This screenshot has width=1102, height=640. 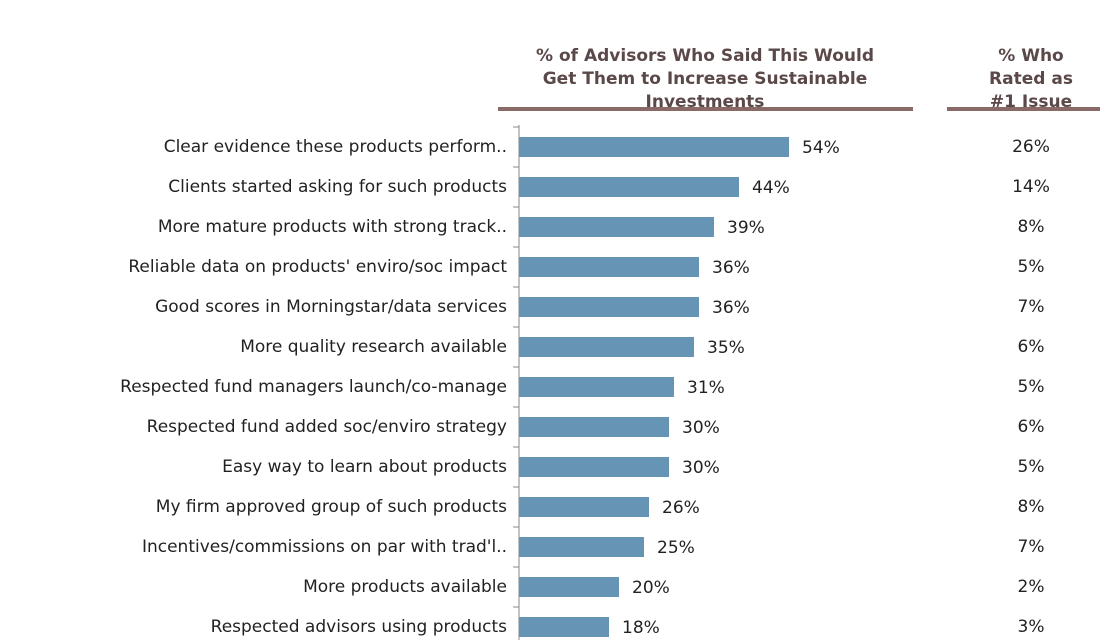 What do you see at coordinates (726, 348) in the screenshot?
I see `value-label: 35%` at bounding box center [726, 348].